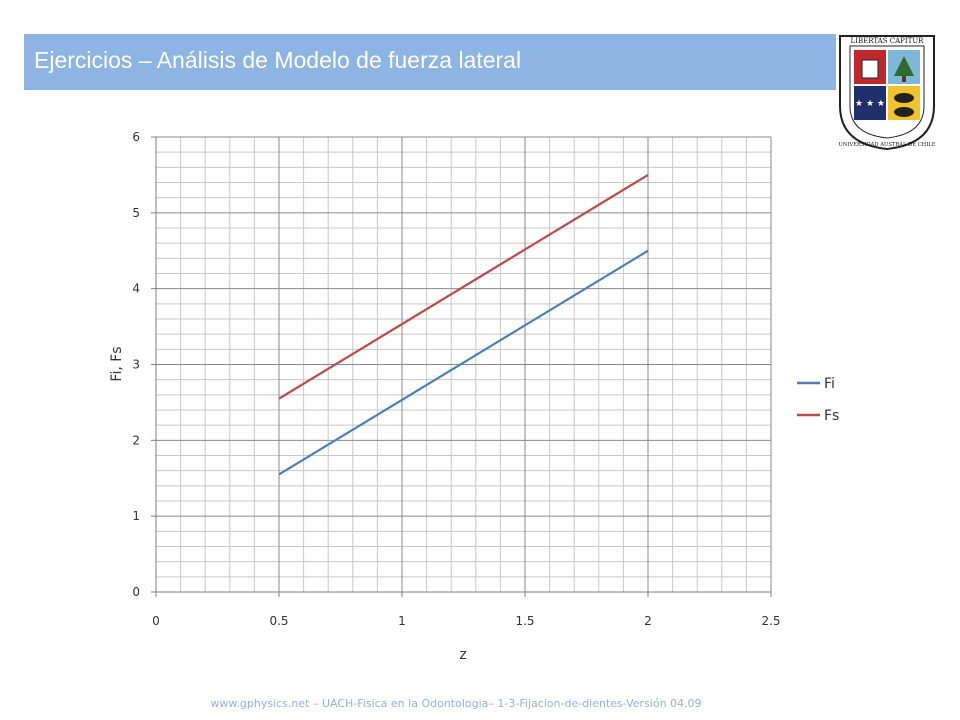 The height and width of the screenshot is (720, 960). What do you see at coordinates (770, 621) in the screenshot?
I see `x-tick-label: 2.5` at bounding box center [770, 621].